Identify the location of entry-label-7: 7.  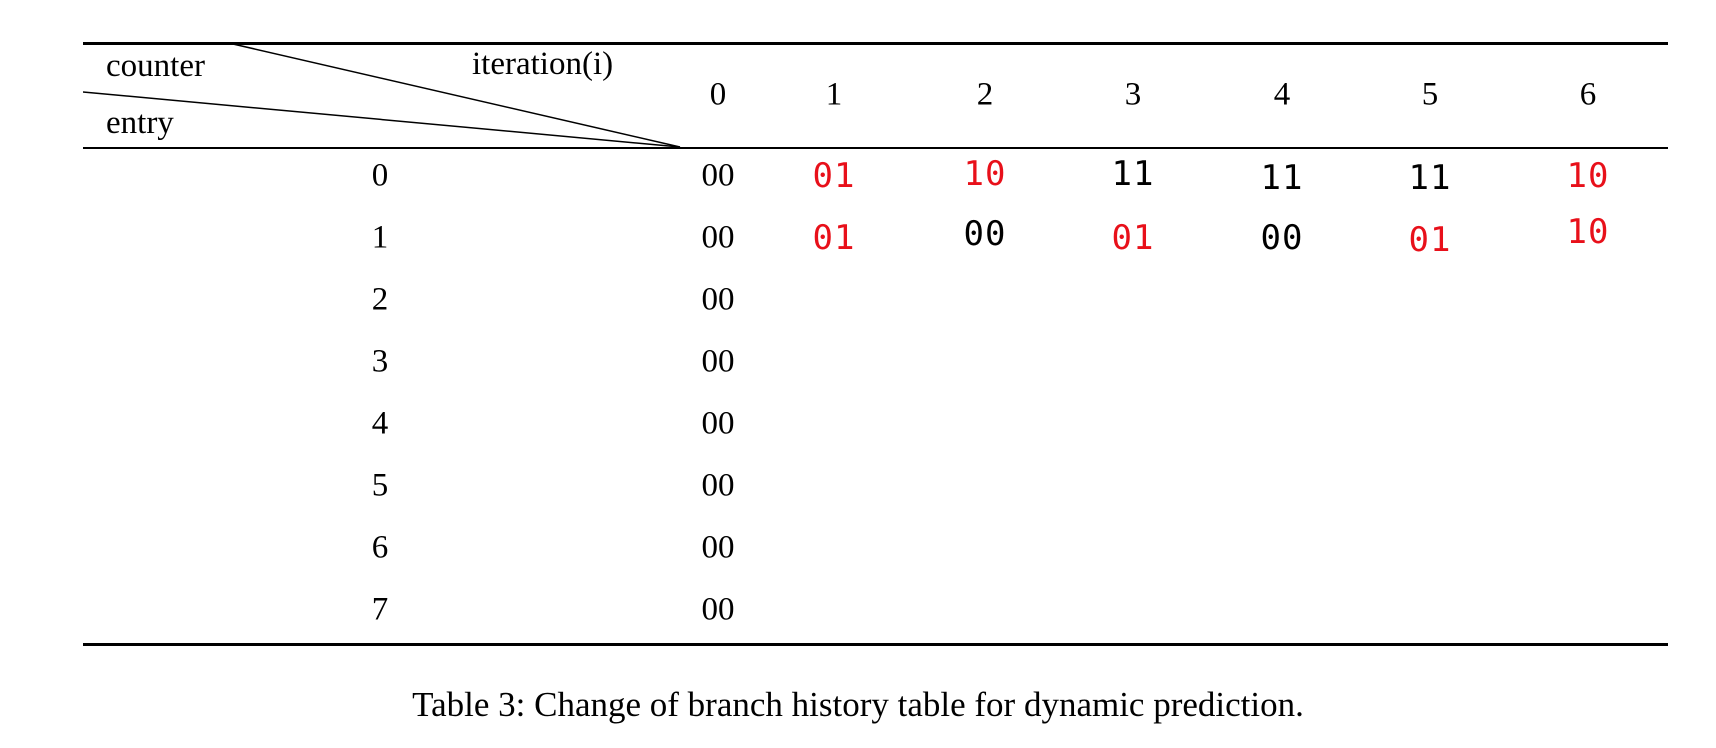
(380, 609).